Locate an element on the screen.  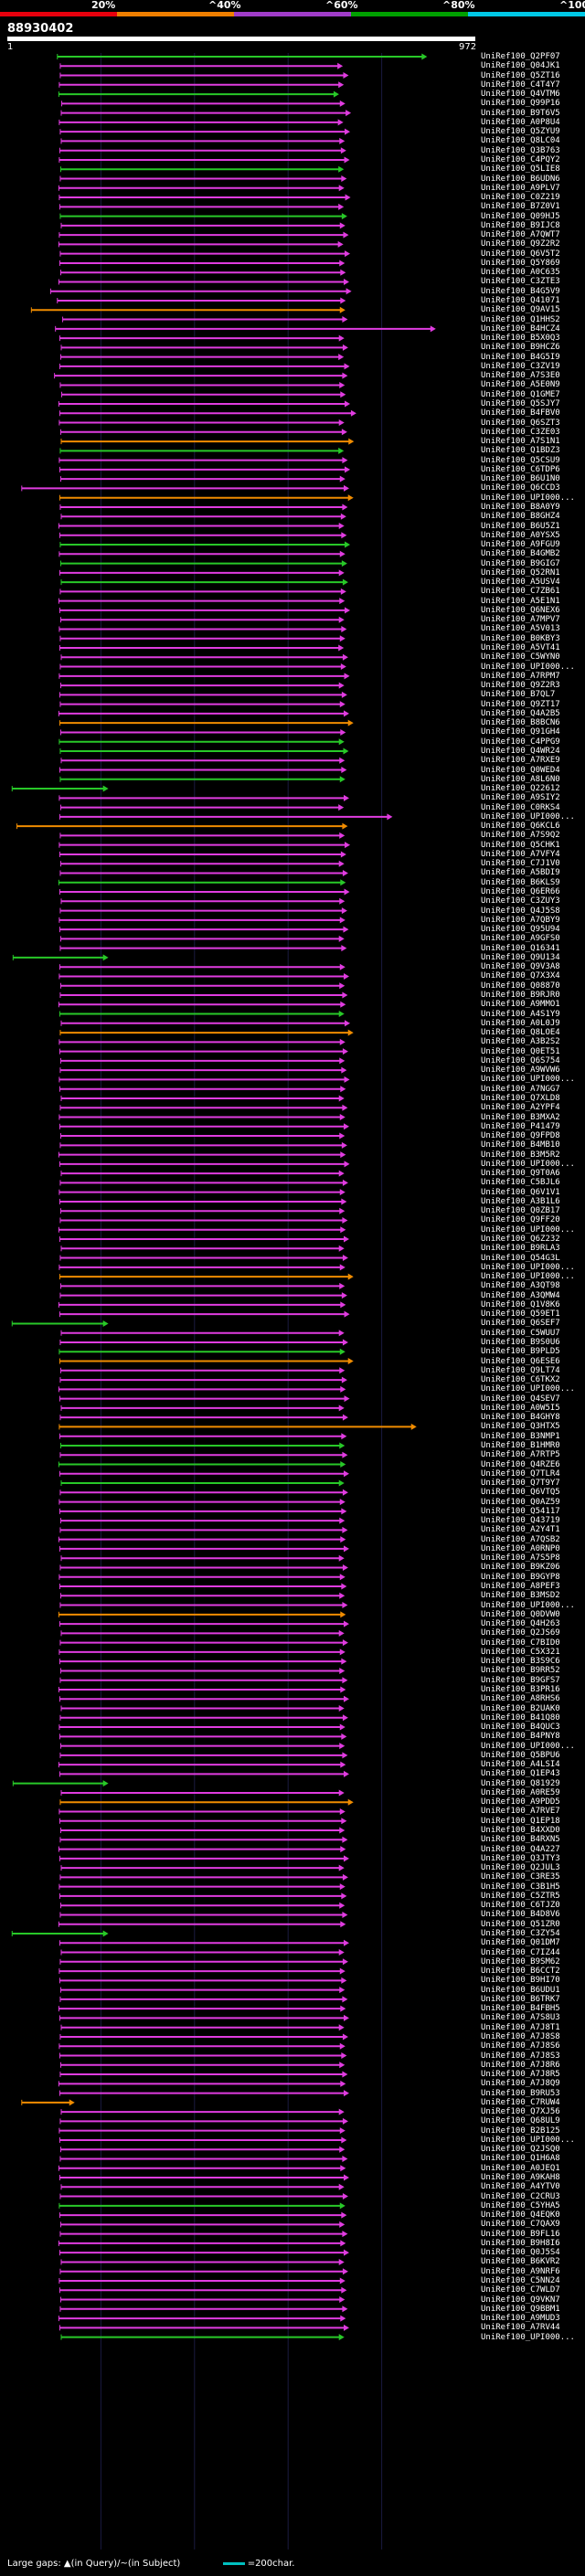
hit-label: UniRef100_B4GHY8 is located at coordinates (520, 1418).